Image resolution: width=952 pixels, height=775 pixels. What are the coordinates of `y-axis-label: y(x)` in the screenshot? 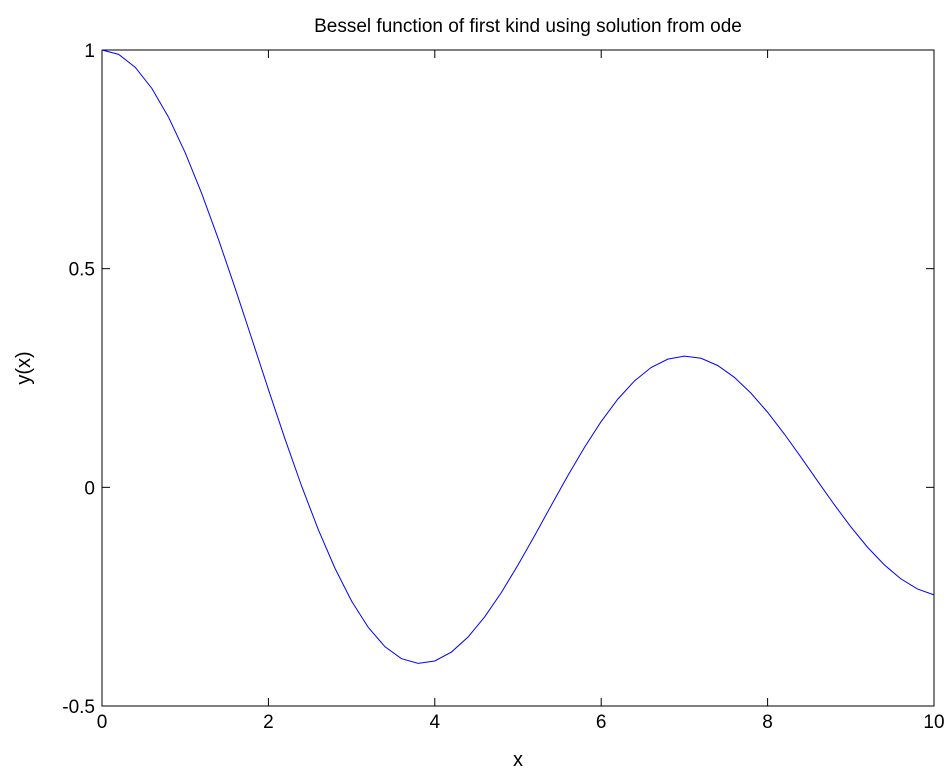 It's located at (24, 367).